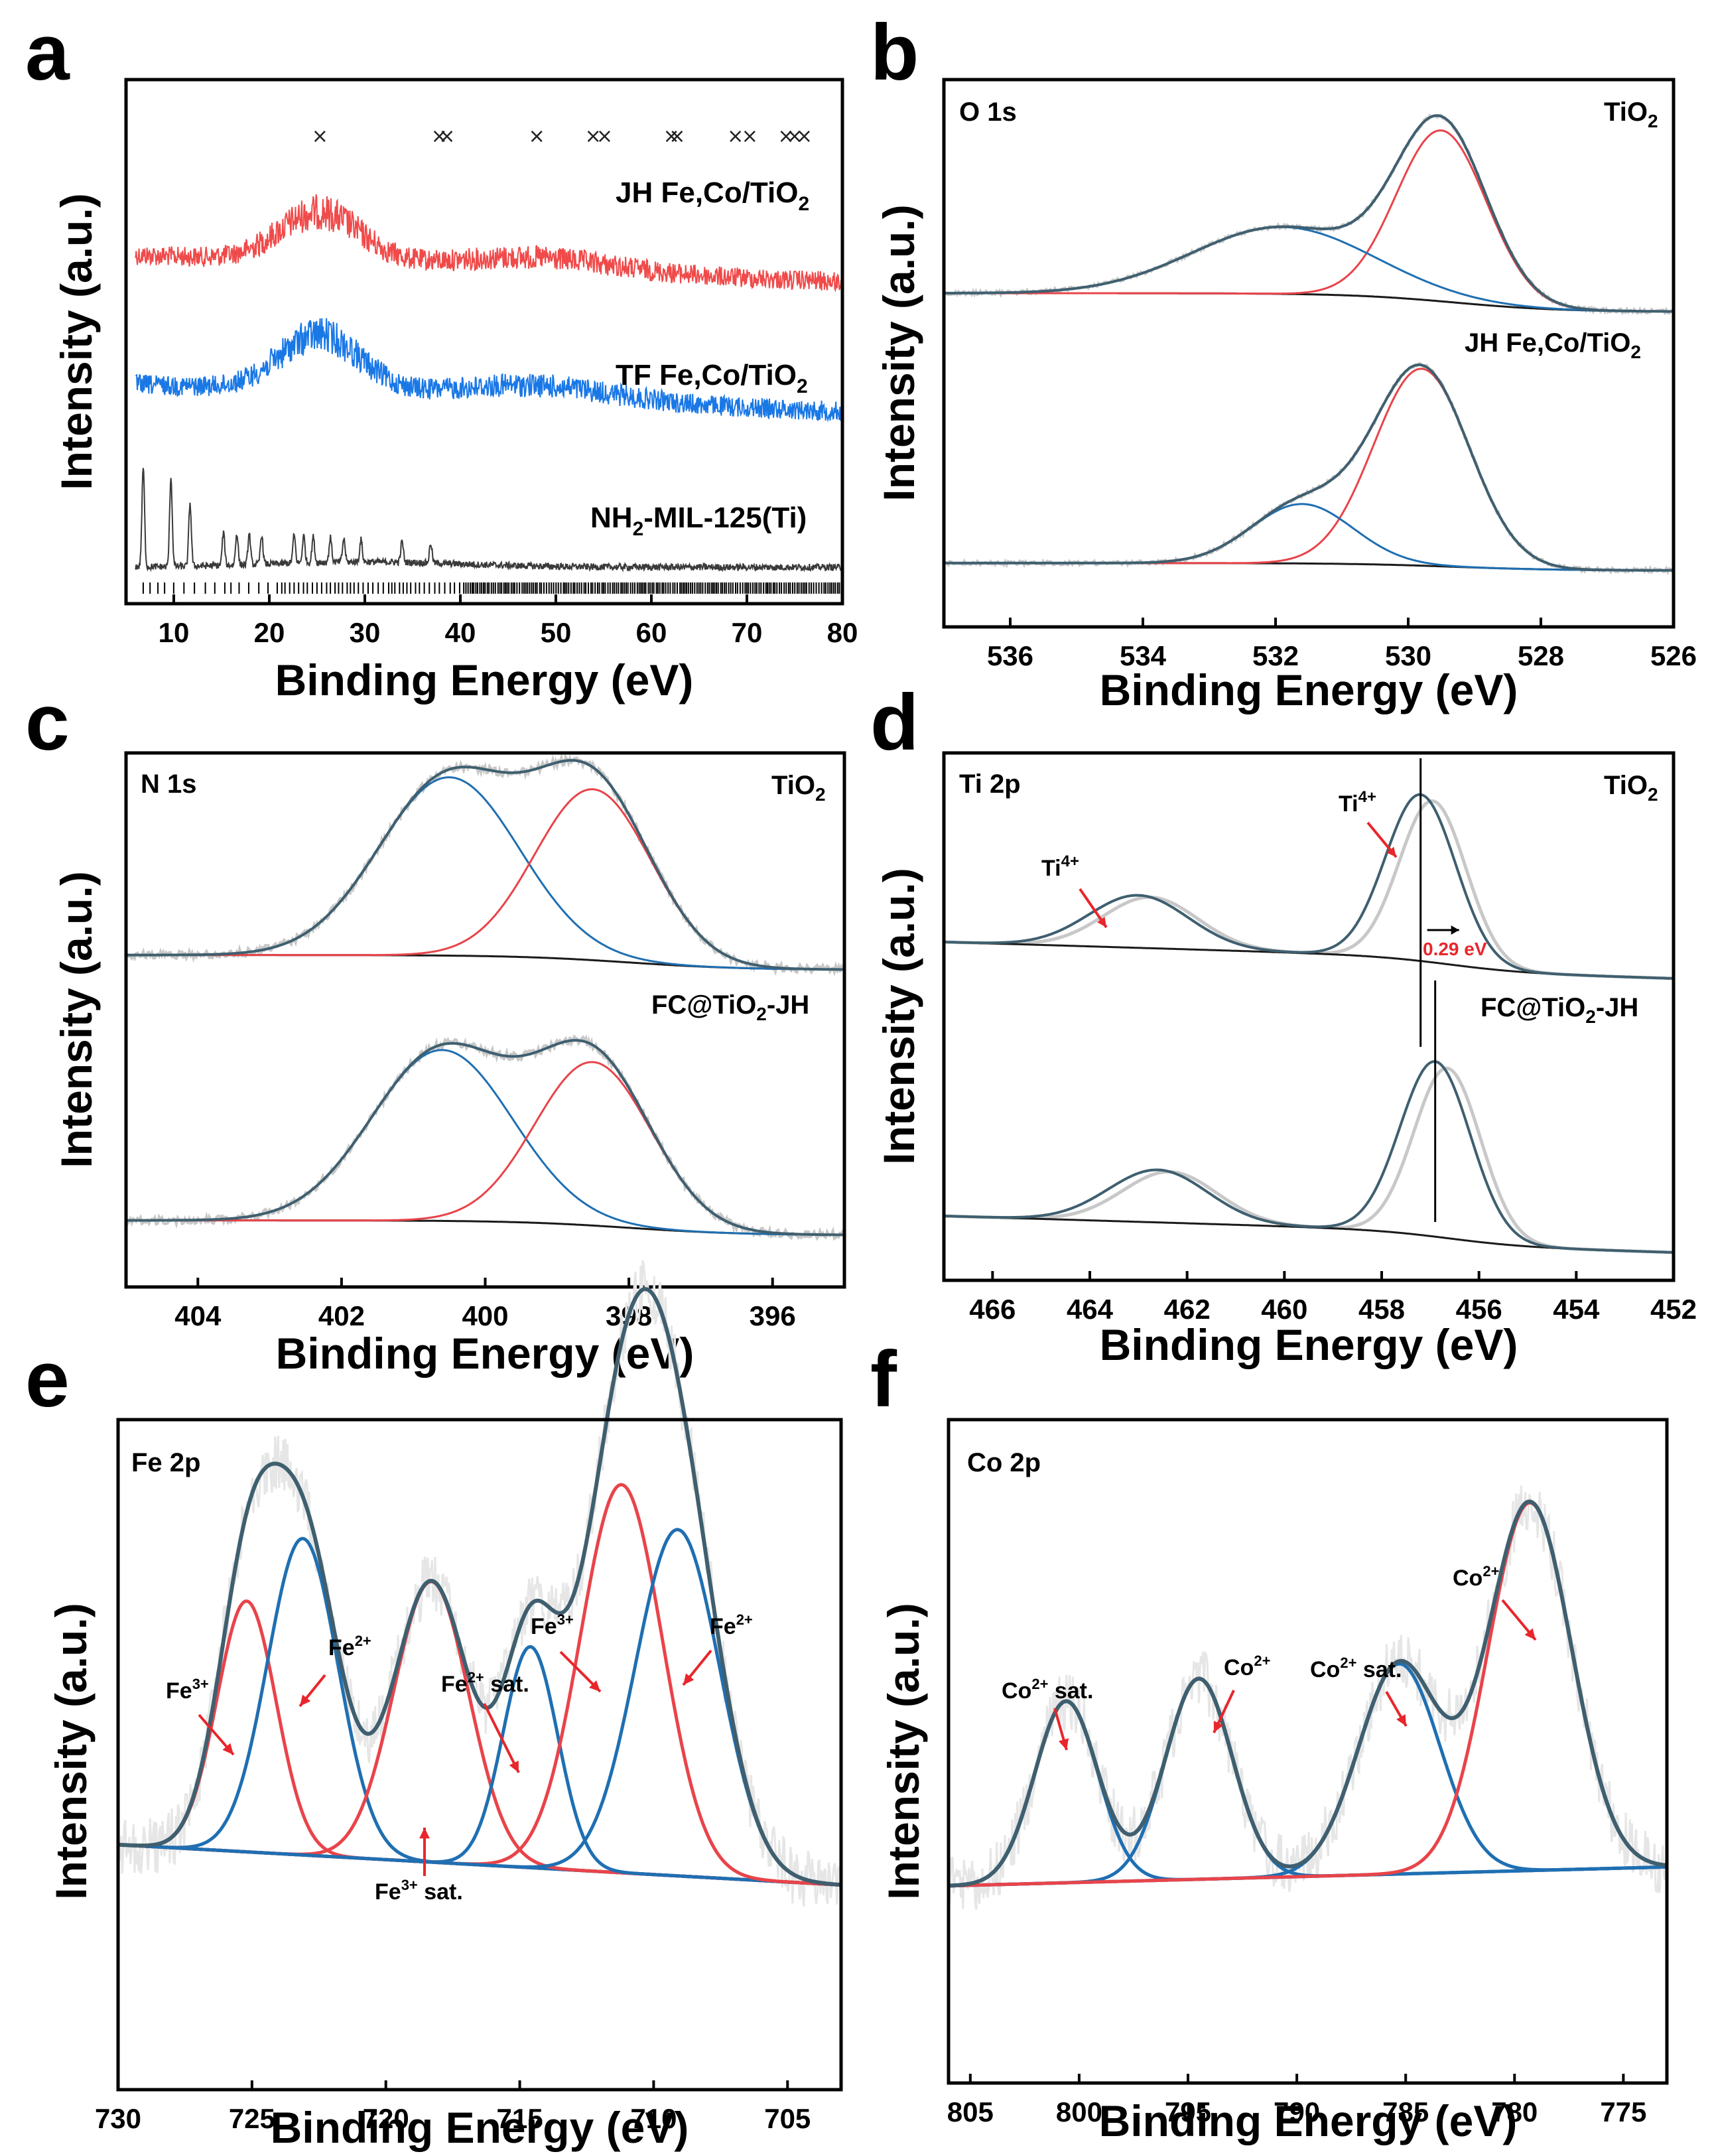  What do you see at coordinates (71, 1751) in the screenshot?
I see `e-y-axis-title: Intensity (a.u.)` at bounding box center [71, 1751].